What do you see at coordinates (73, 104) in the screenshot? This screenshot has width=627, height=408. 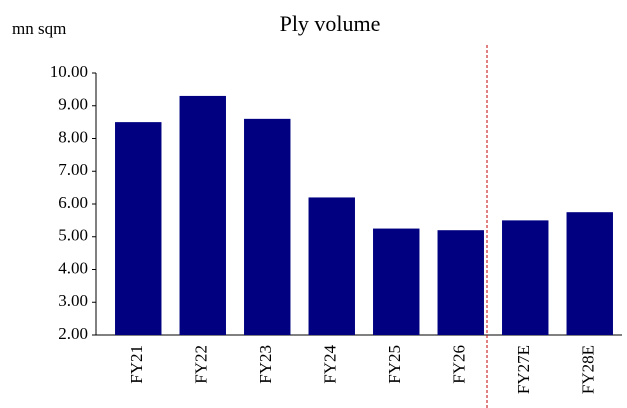 I see `y-tick-label: 9.00` at bounding box center [73, 104].